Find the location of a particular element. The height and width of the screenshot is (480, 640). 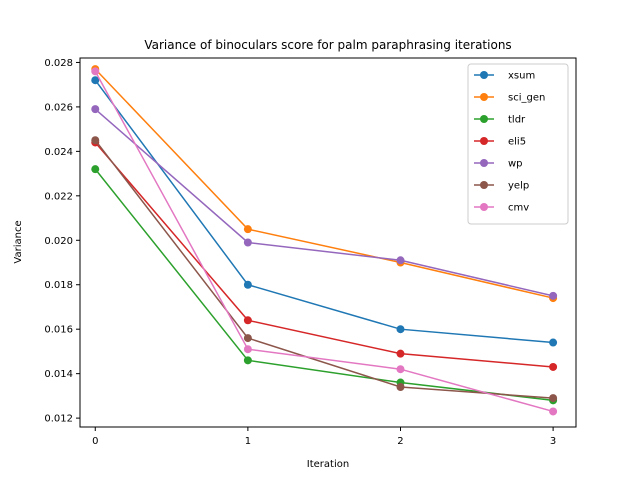

legend-item-xsum: xsum is located at coordinates (504, 76).